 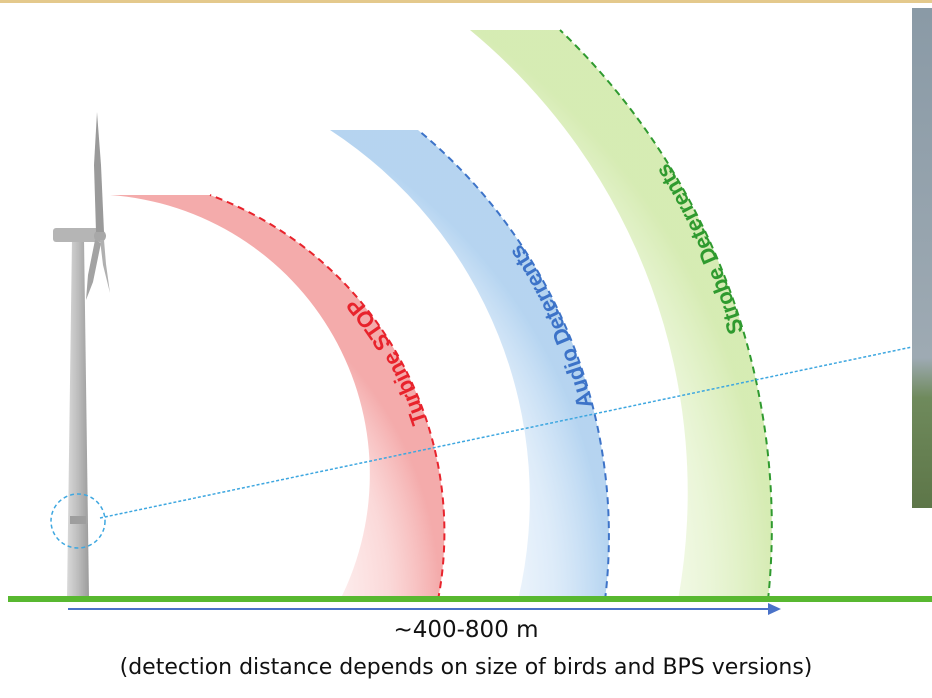 I want to click on side-photo-strip, so click(x=922, y=258).